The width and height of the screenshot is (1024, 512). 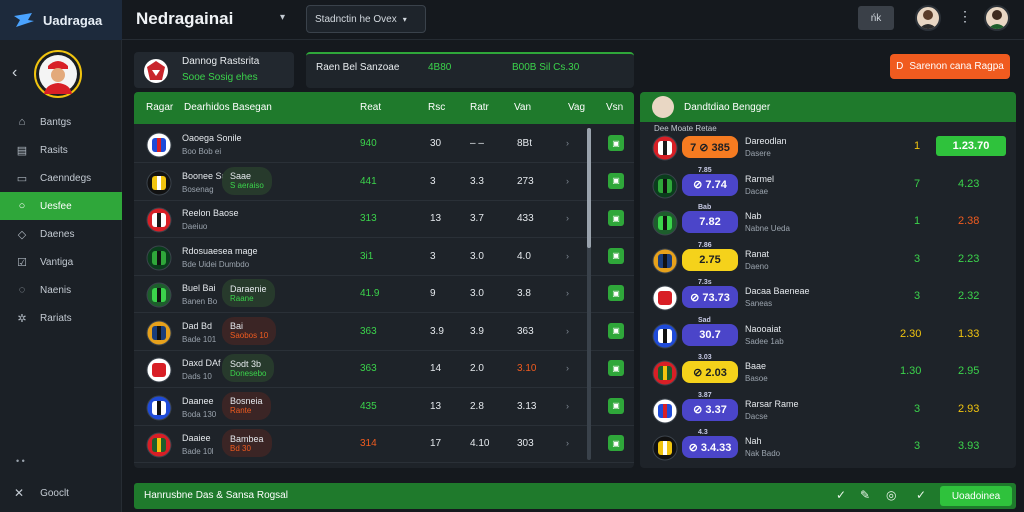 What do you see at coordinates (61, 150) in the screenshot?
I see `sidebar-item-1: ▤ Rasits` at bounding box center [61, 150].